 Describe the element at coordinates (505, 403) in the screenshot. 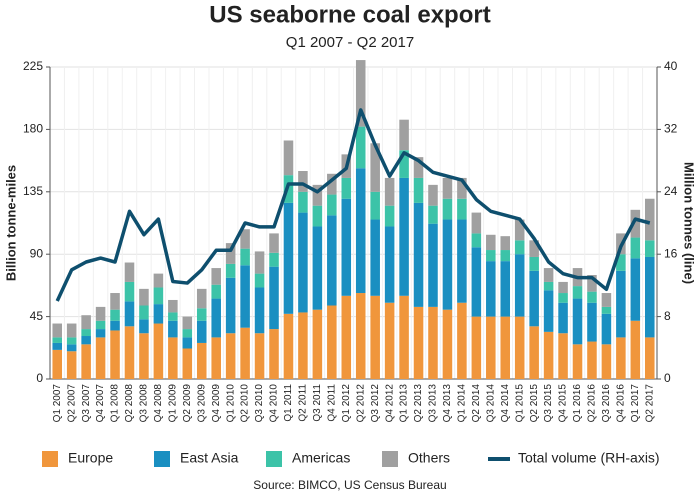

I see `x-tick-label: Q4 2014` at that location.